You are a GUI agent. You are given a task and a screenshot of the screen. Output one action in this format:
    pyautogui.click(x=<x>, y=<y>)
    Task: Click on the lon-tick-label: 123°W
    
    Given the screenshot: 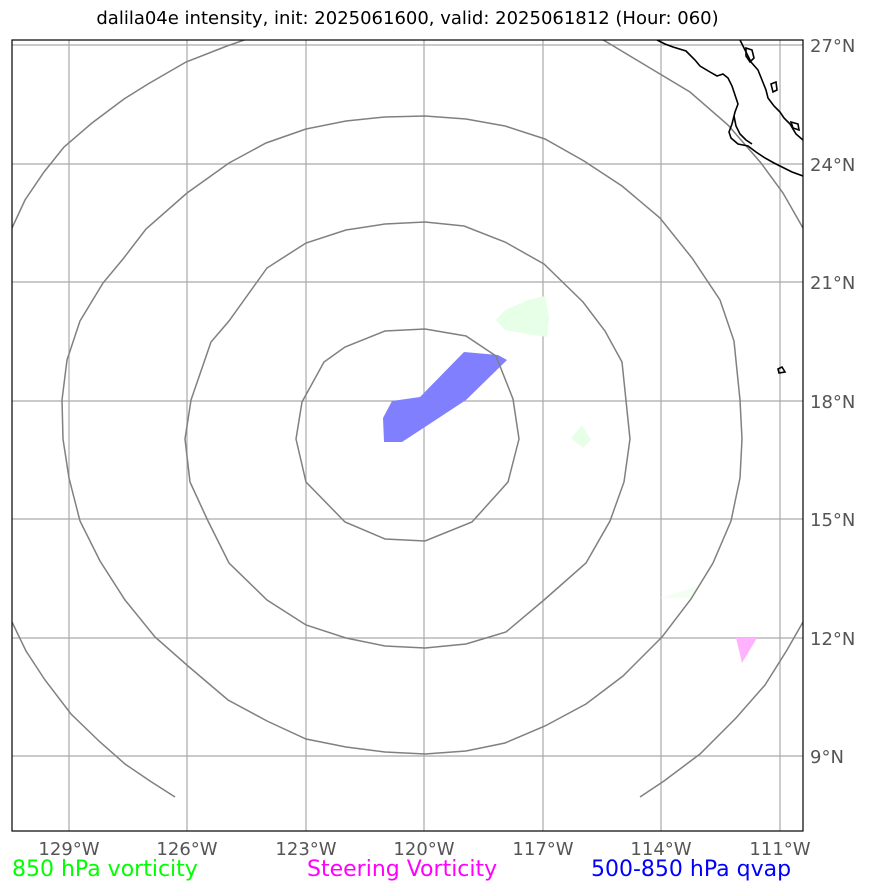 What is the action you would take?
    pyautogui.click(x=305, y=849)
    